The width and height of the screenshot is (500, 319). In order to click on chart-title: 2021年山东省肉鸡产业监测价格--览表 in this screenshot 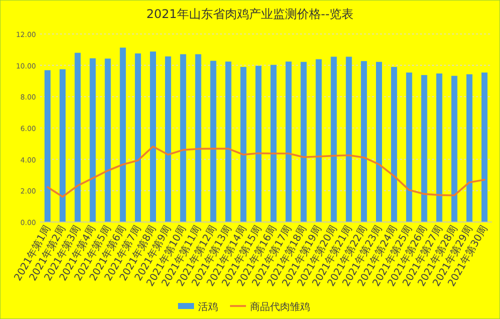, I will do `click(250, 14)`.